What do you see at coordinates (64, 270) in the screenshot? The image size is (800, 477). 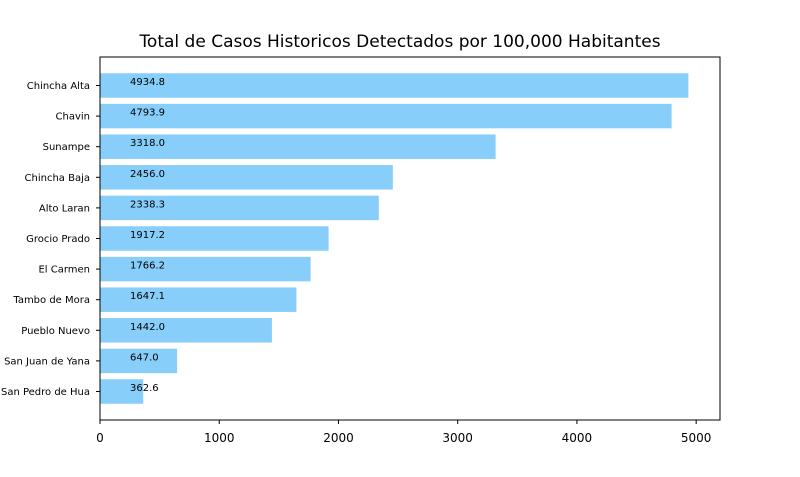 I see `category-label: El Carmen` at bounding box center [64, 270].